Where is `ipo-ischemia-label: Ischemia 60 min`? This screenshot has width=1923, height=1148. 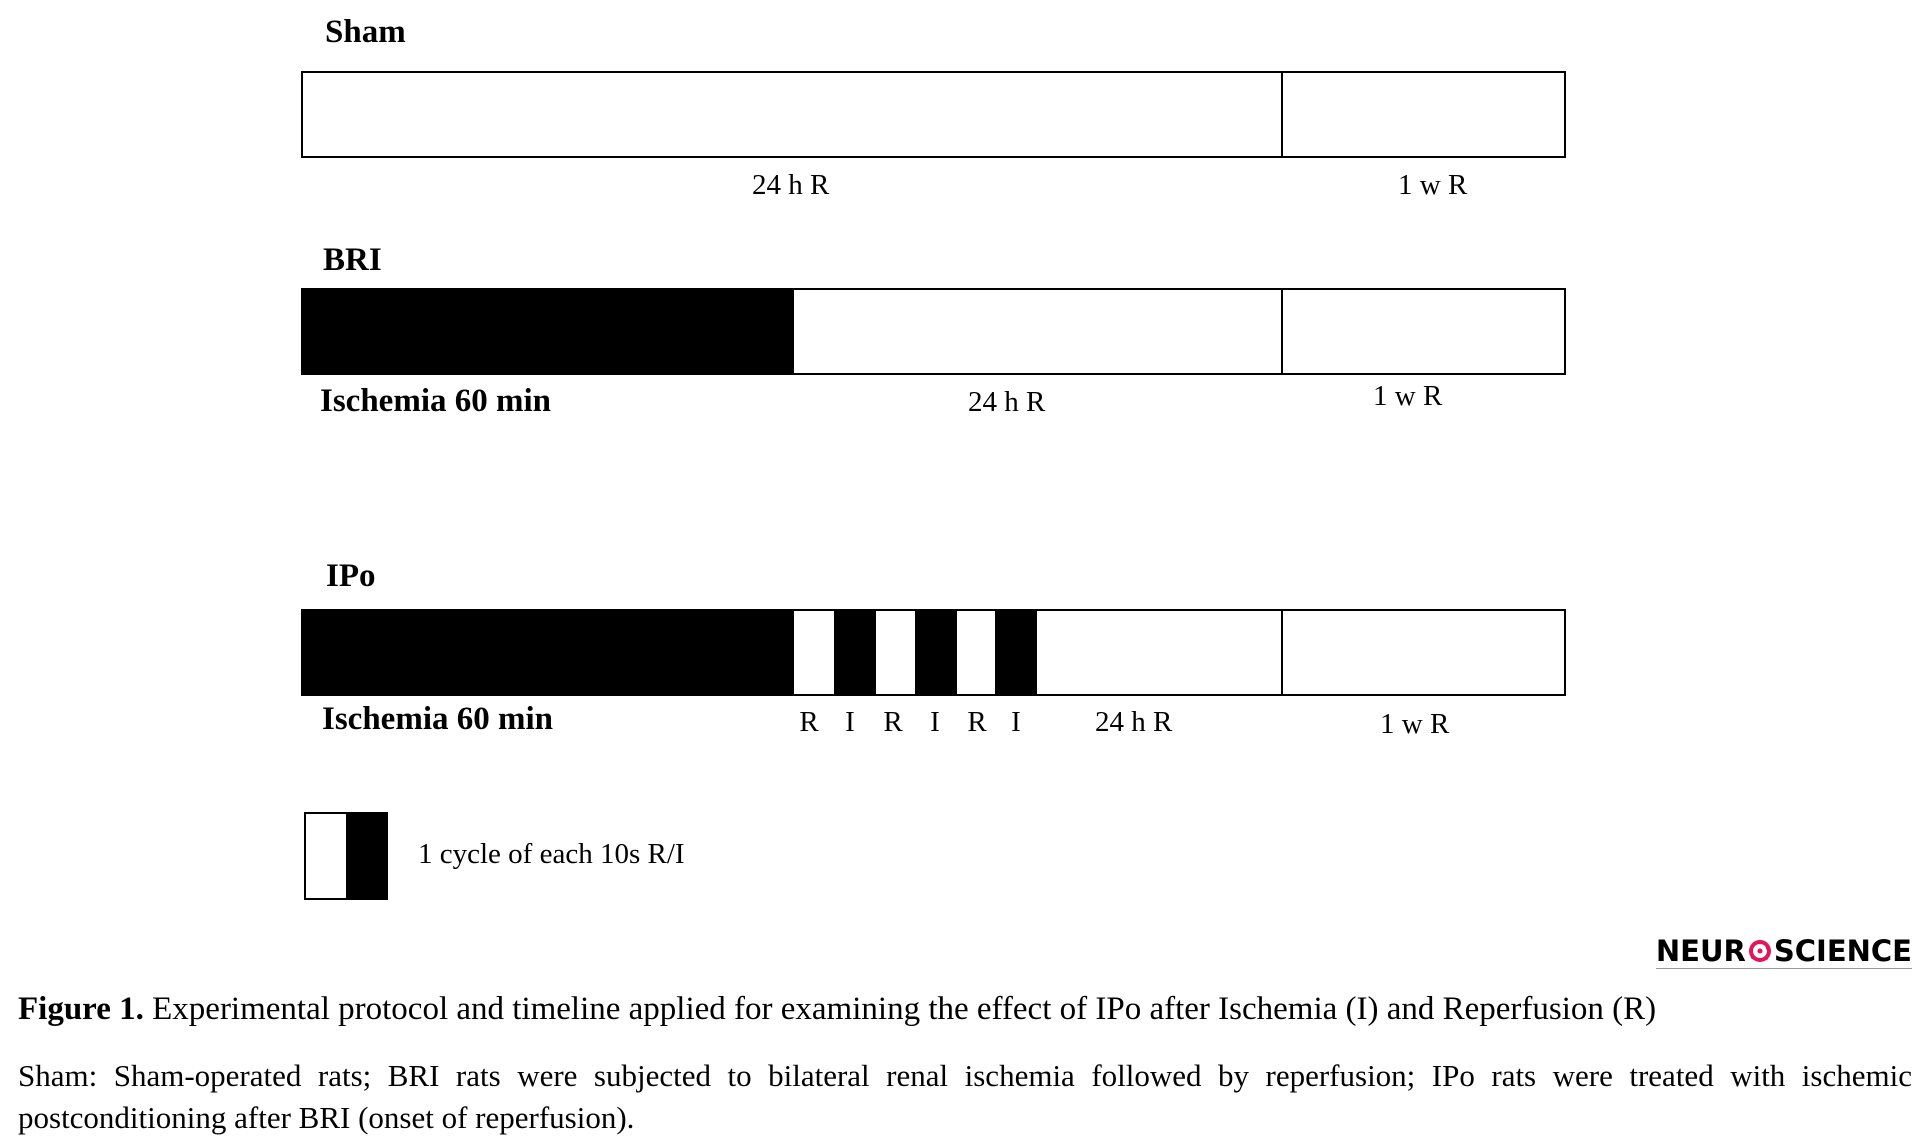
ipo-ischemia-label: Ischemia 60 min is located at coordinates (437, 719).